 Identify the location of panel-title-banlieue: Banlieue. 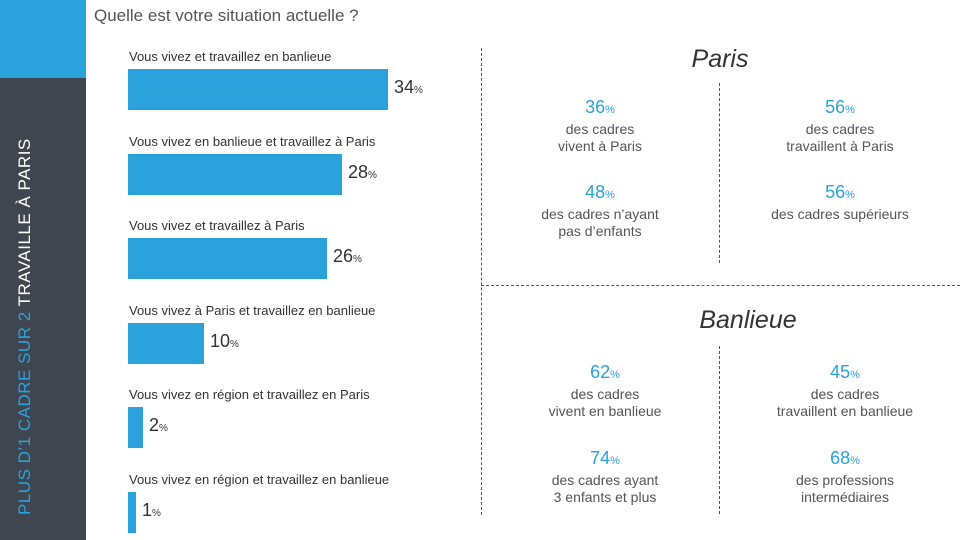
(748, 320).